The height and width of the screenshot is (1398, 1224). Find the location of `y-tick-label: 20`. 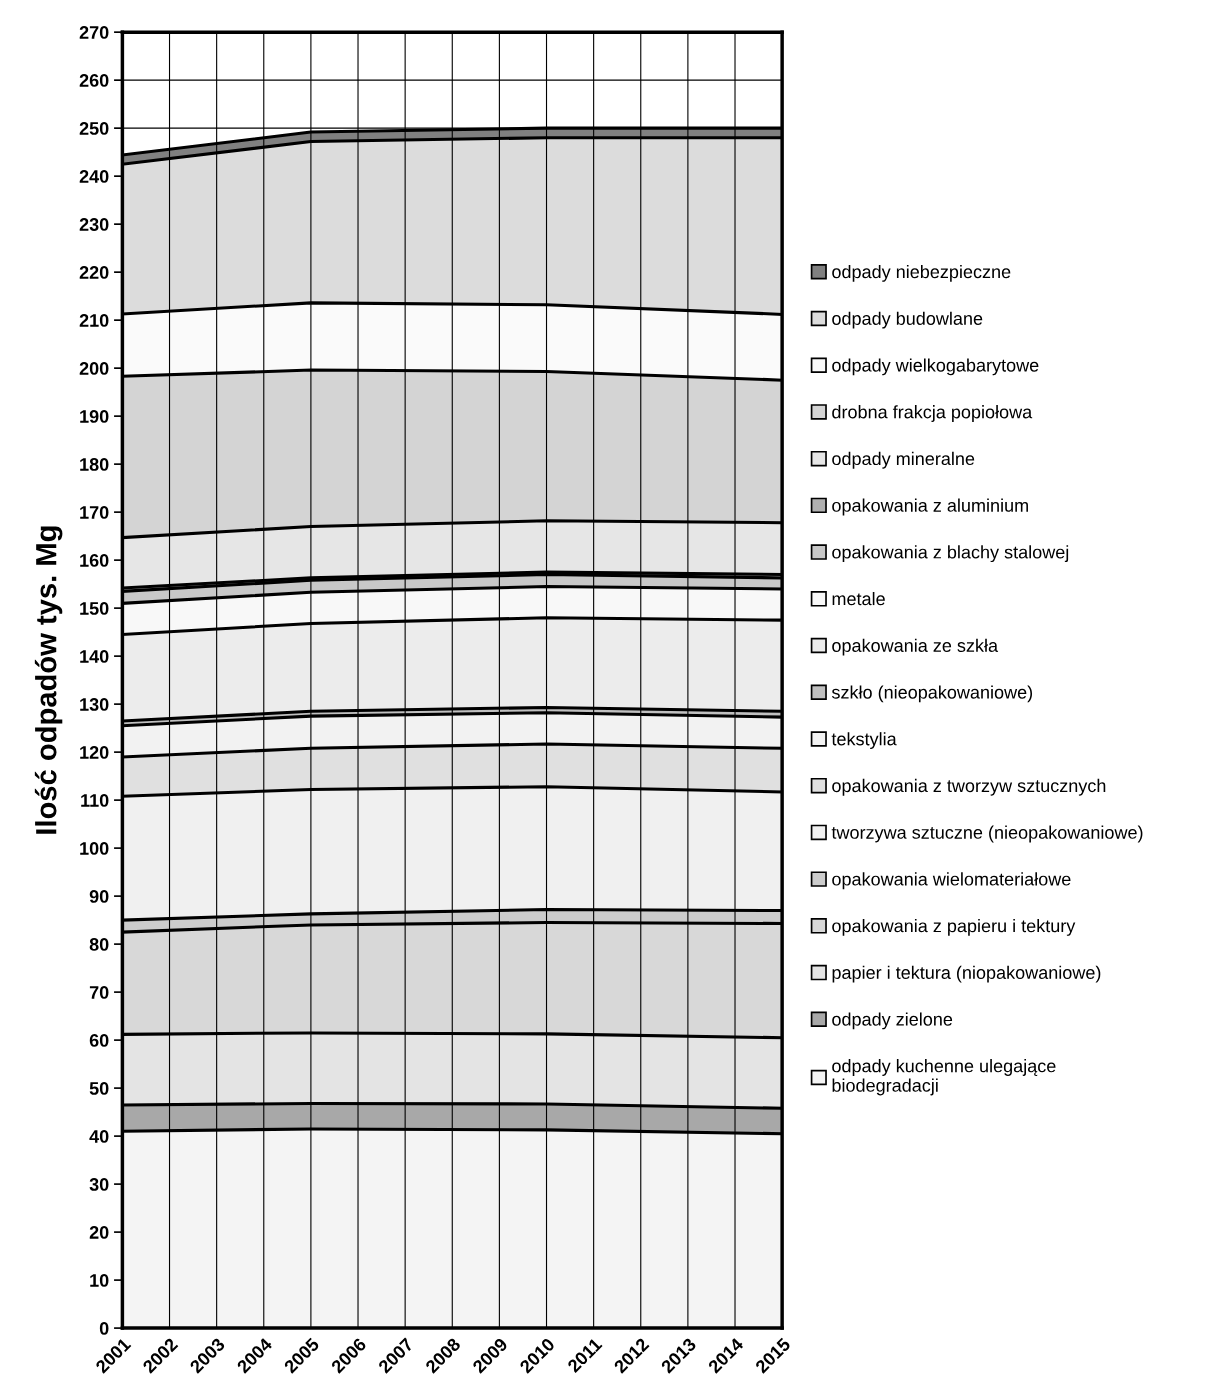

y-tick-label: 20 is located at coordinates (99, 1232).